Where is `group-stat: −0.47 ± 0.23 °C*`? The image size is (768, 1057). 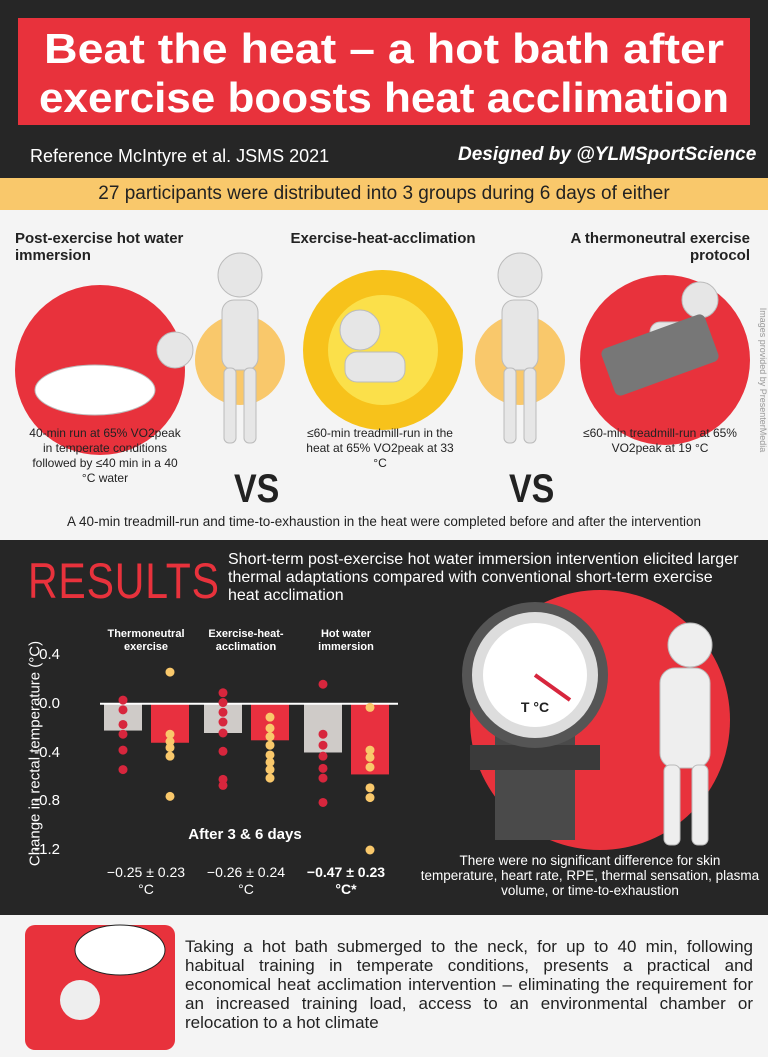 group-stat: −0.47 ± 0.23 °C* is located at coordinates (346, 880).